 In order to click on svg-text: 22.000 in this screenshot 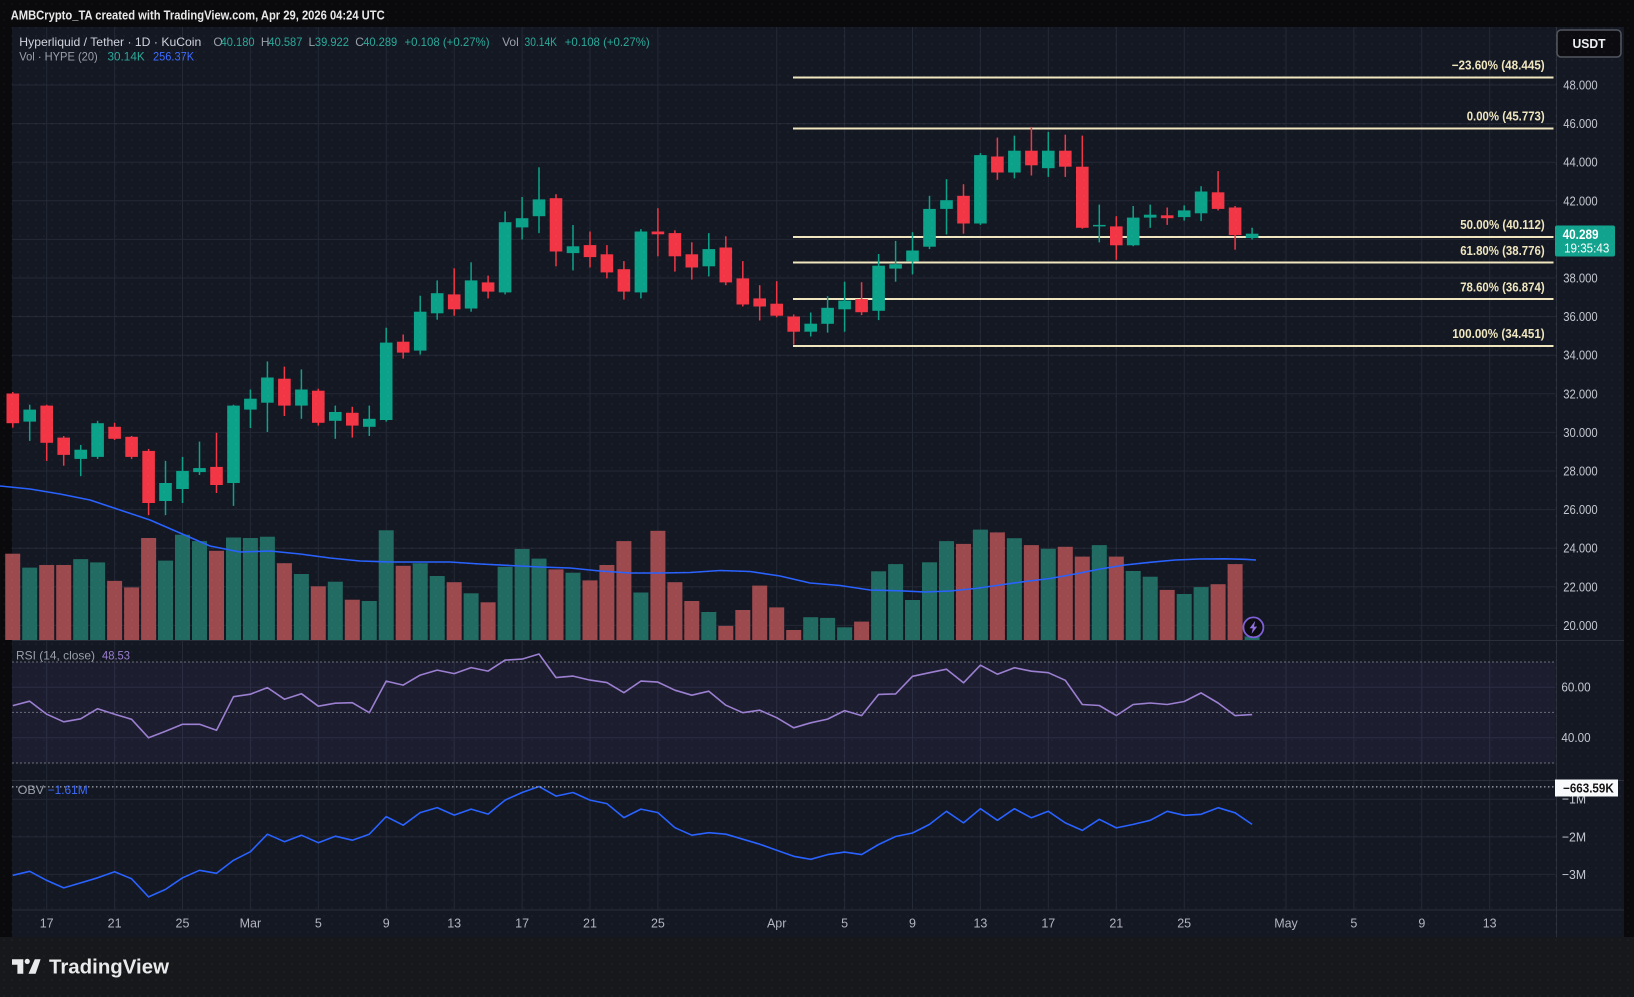, I will do `click(1580, 586)`.